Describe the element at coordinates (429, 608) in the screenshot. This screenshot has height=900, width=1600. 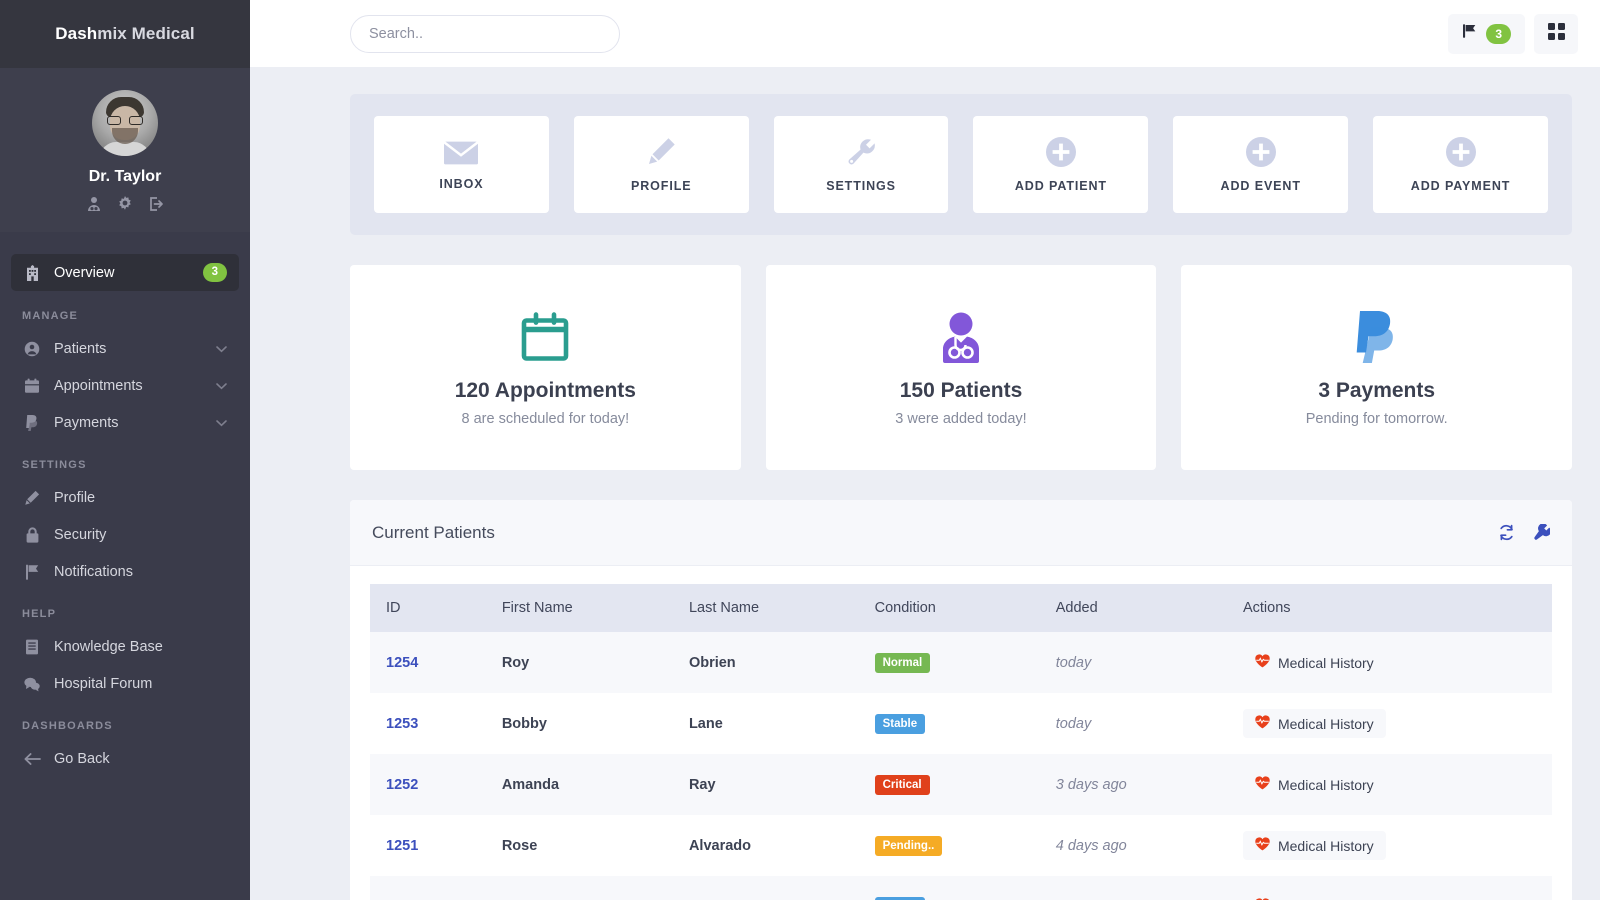
I see `col-id: ID` at that location.